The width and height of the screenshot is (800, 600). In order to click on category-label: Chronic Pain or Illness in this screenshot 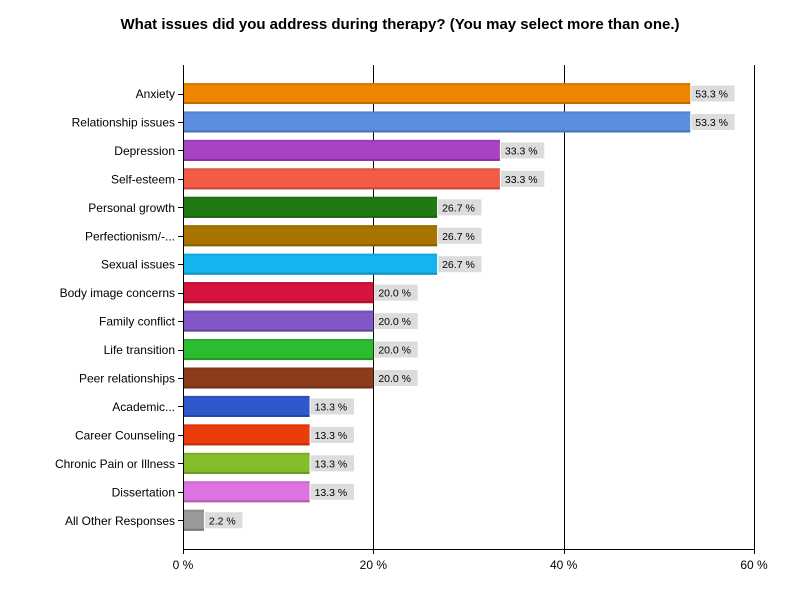, I will do `click(115, 464)`.